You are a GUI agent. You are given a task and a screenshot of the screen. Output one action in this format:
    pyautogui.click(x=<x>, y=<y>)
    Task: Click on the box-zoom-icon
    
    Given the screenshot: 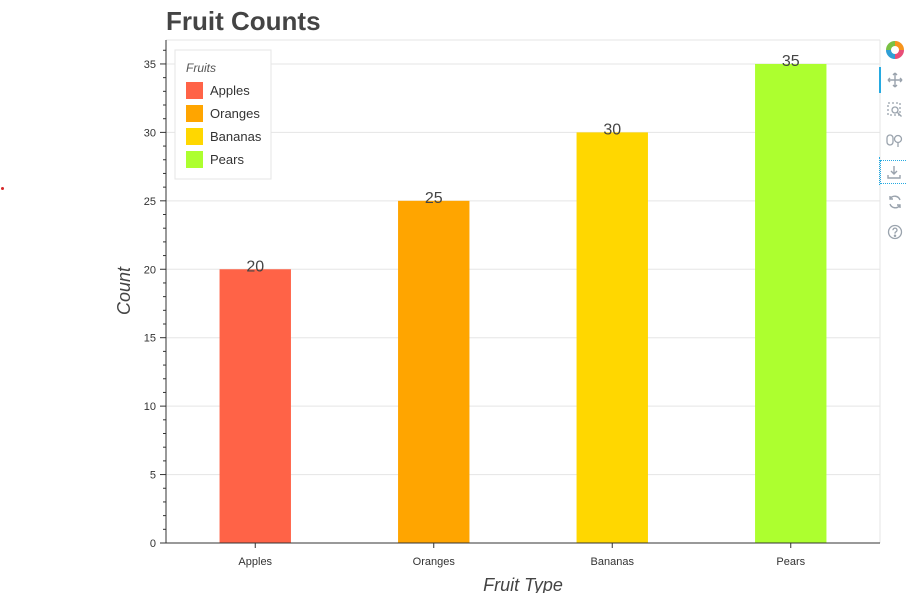 What is the action you would take?
    pyautogui.click(x=895, y=110)
    